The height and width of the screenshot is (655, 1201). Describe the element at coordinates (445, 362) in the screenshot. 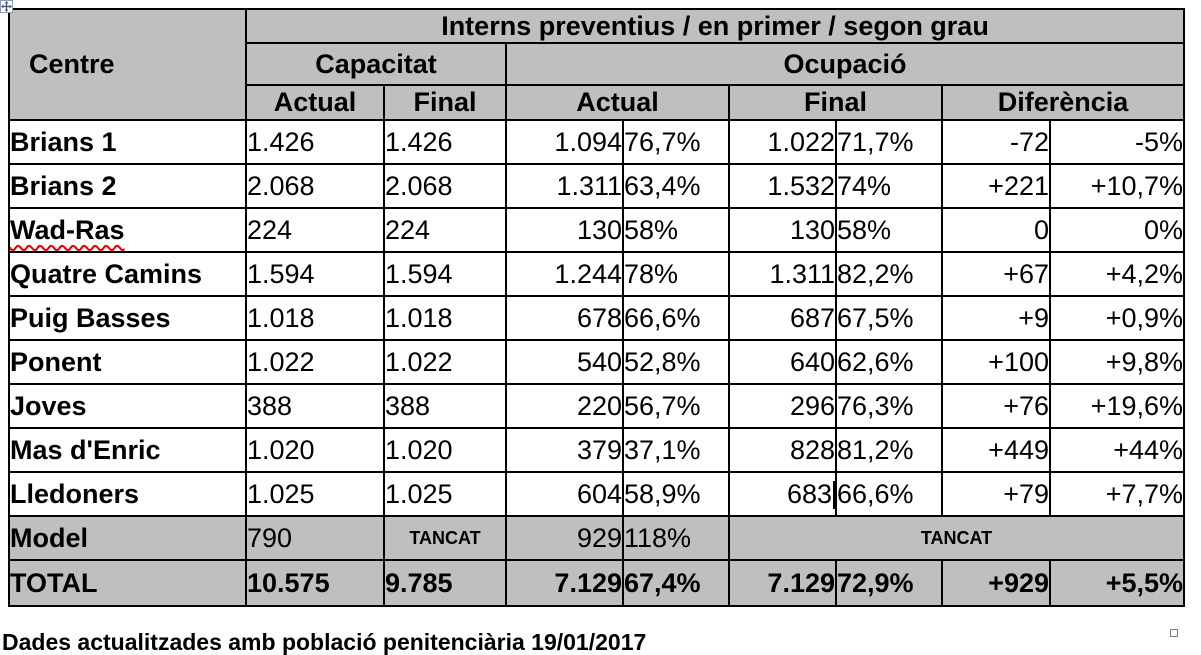

I see `cell-capacitat-final: 1.022` at that location.